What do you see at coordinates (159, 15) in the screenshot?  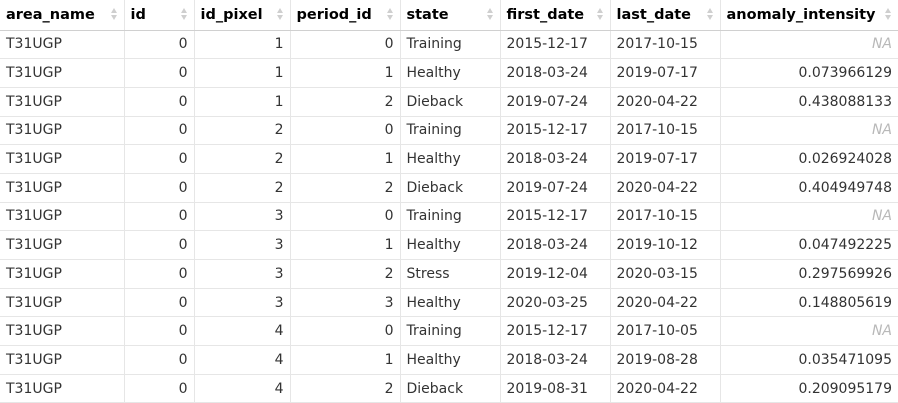 I see `column-header-id: id` at bounding box center [159, 15].